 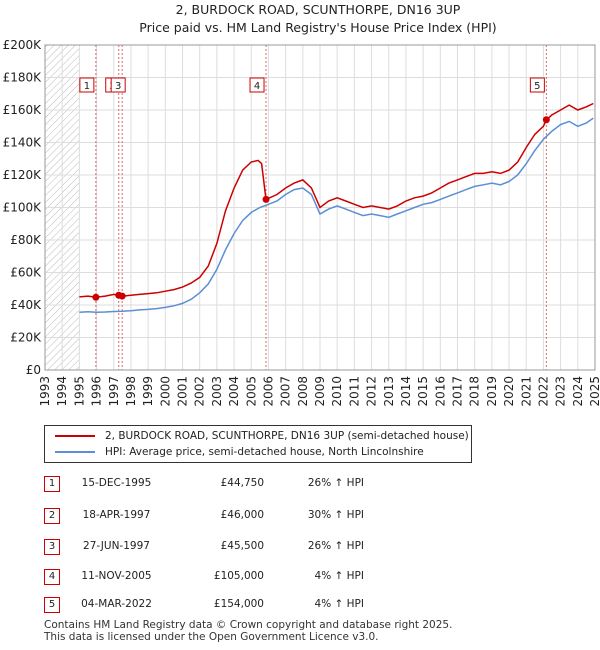 I want to click on sale-price: £154,000, so click(x=238, y=604).